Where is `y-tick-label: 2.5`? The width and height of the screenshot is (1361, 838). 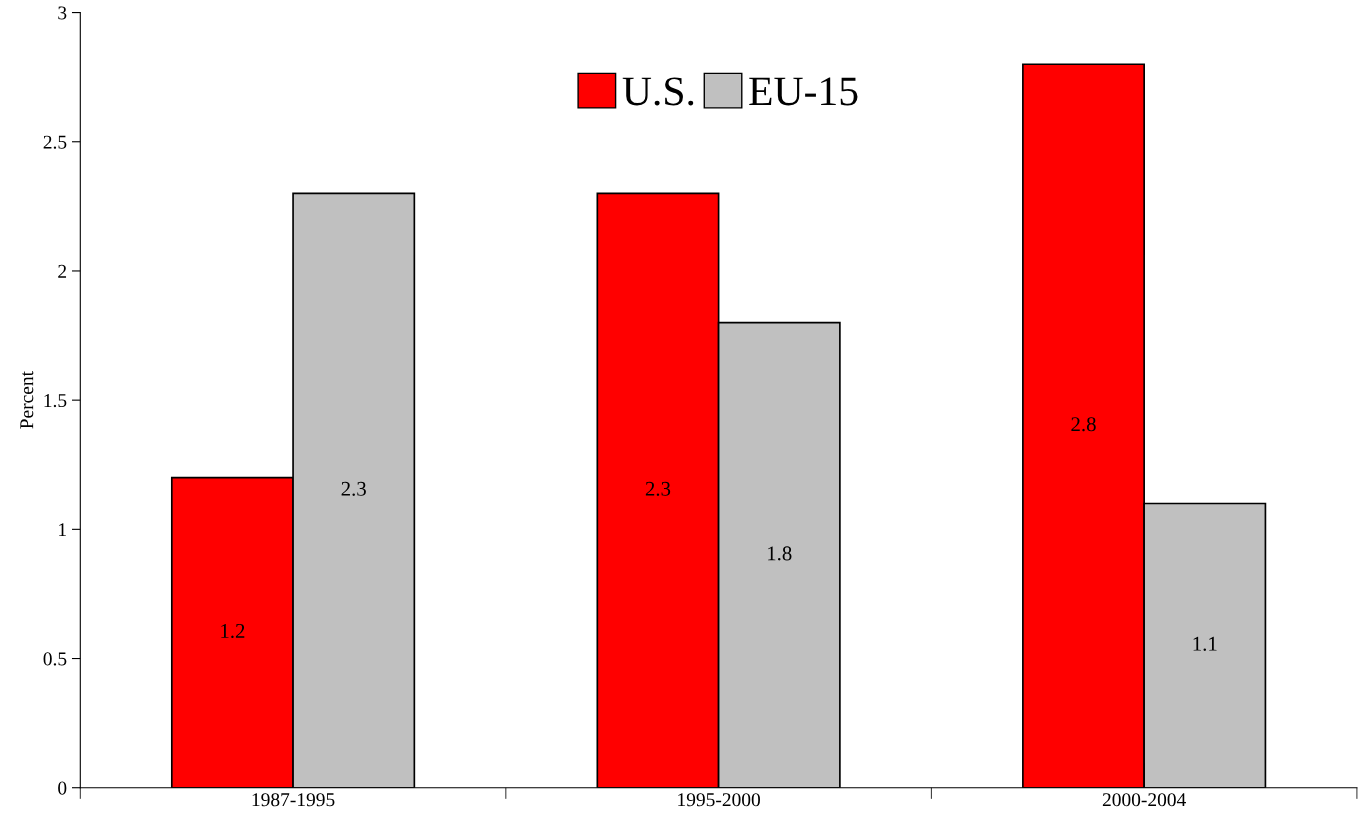 y-tick-label: 2.5 is located at coordinates (55, 142).